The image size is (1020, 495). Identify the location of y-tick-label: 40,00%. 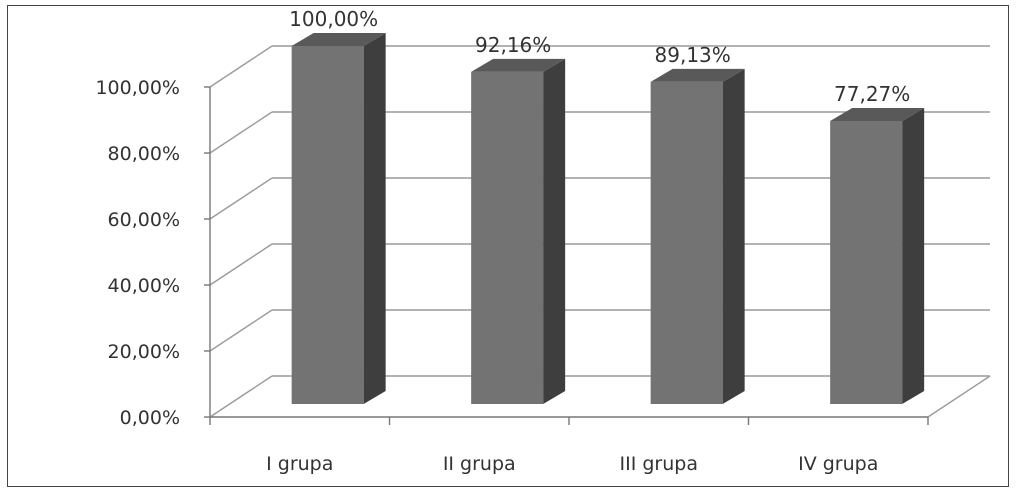
(144, 286).